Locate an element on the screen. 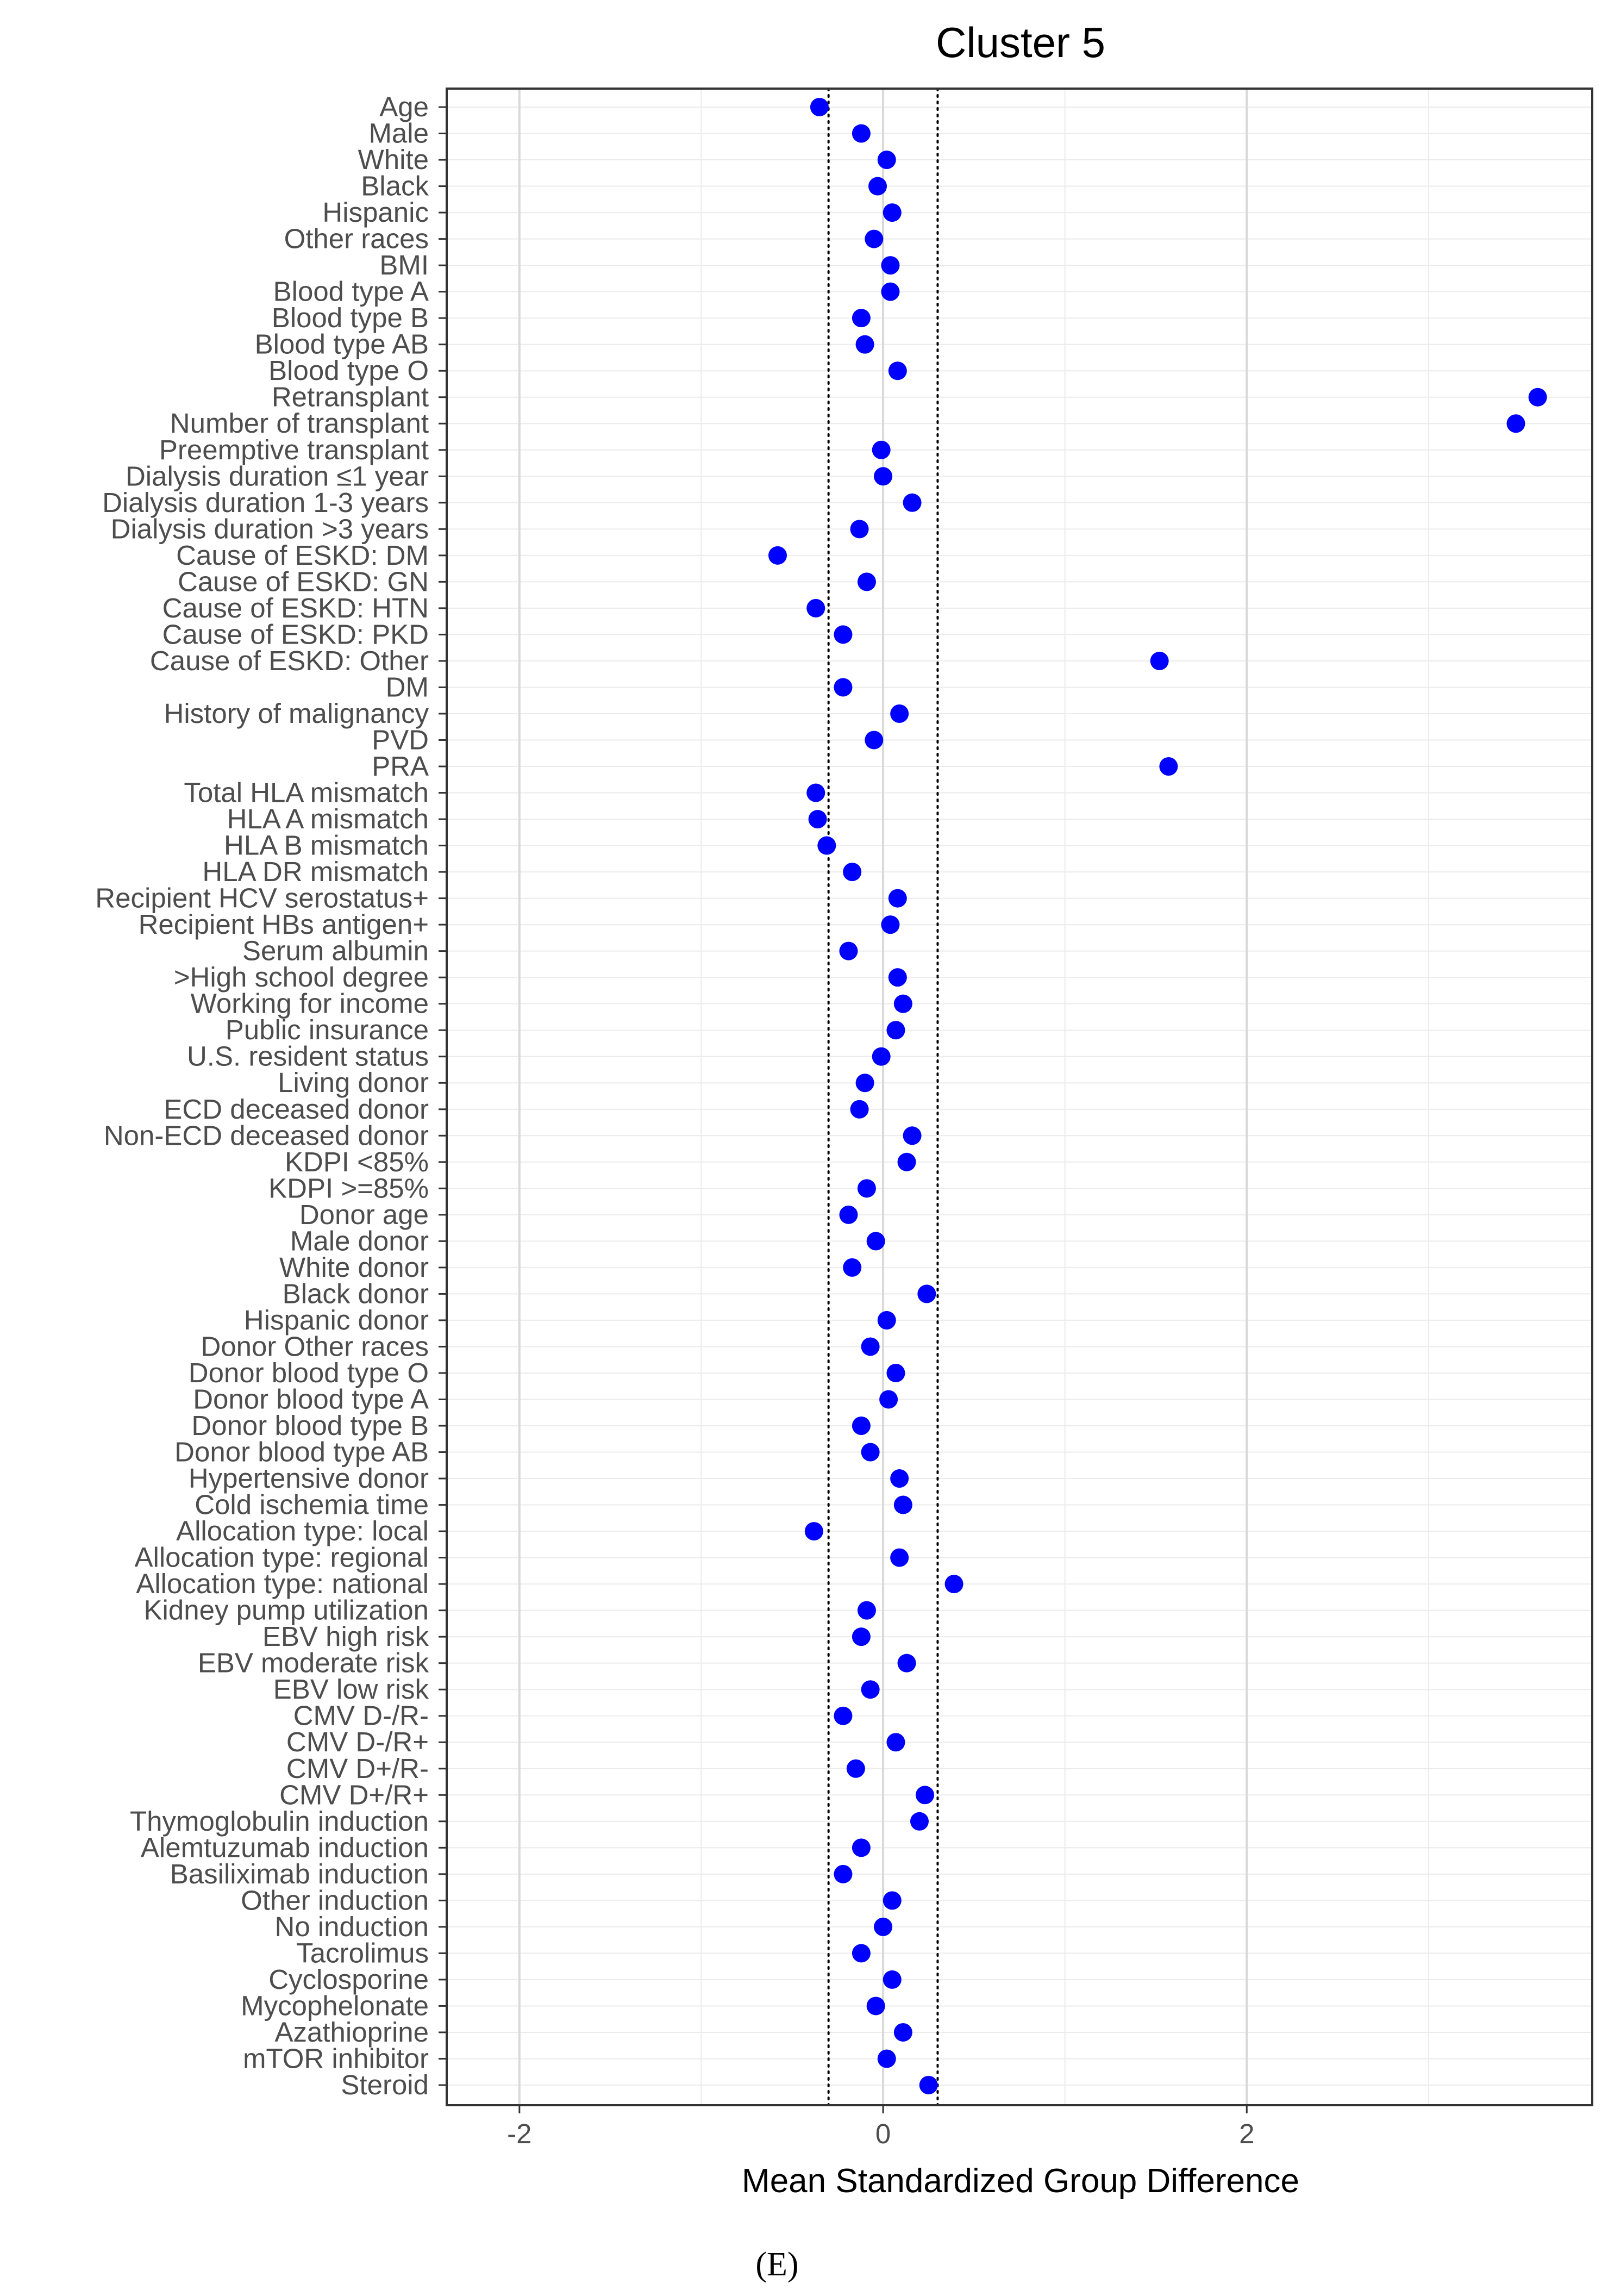  category-label: Public insurance is located at coordinates (327, 1029).